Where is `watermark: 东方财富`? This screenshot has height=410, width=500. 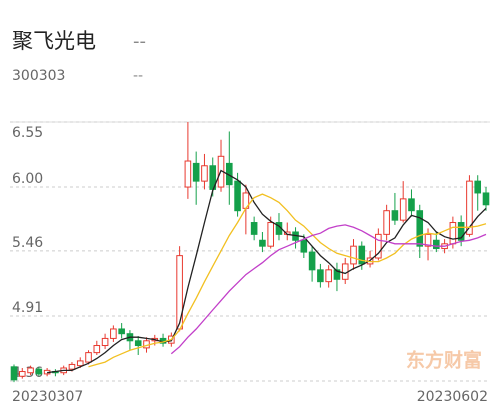 watermark: 东方财富 is located at coordinates (444, 360).